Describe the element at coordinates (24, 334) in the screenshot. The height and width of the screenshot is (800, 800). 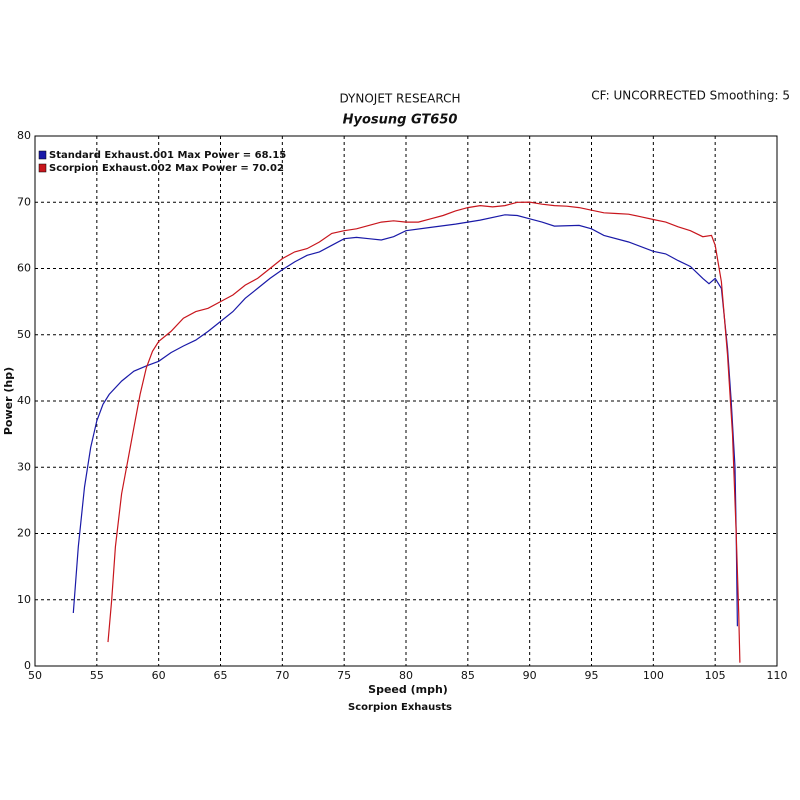
I see `y-tick-label: 50` at that location.